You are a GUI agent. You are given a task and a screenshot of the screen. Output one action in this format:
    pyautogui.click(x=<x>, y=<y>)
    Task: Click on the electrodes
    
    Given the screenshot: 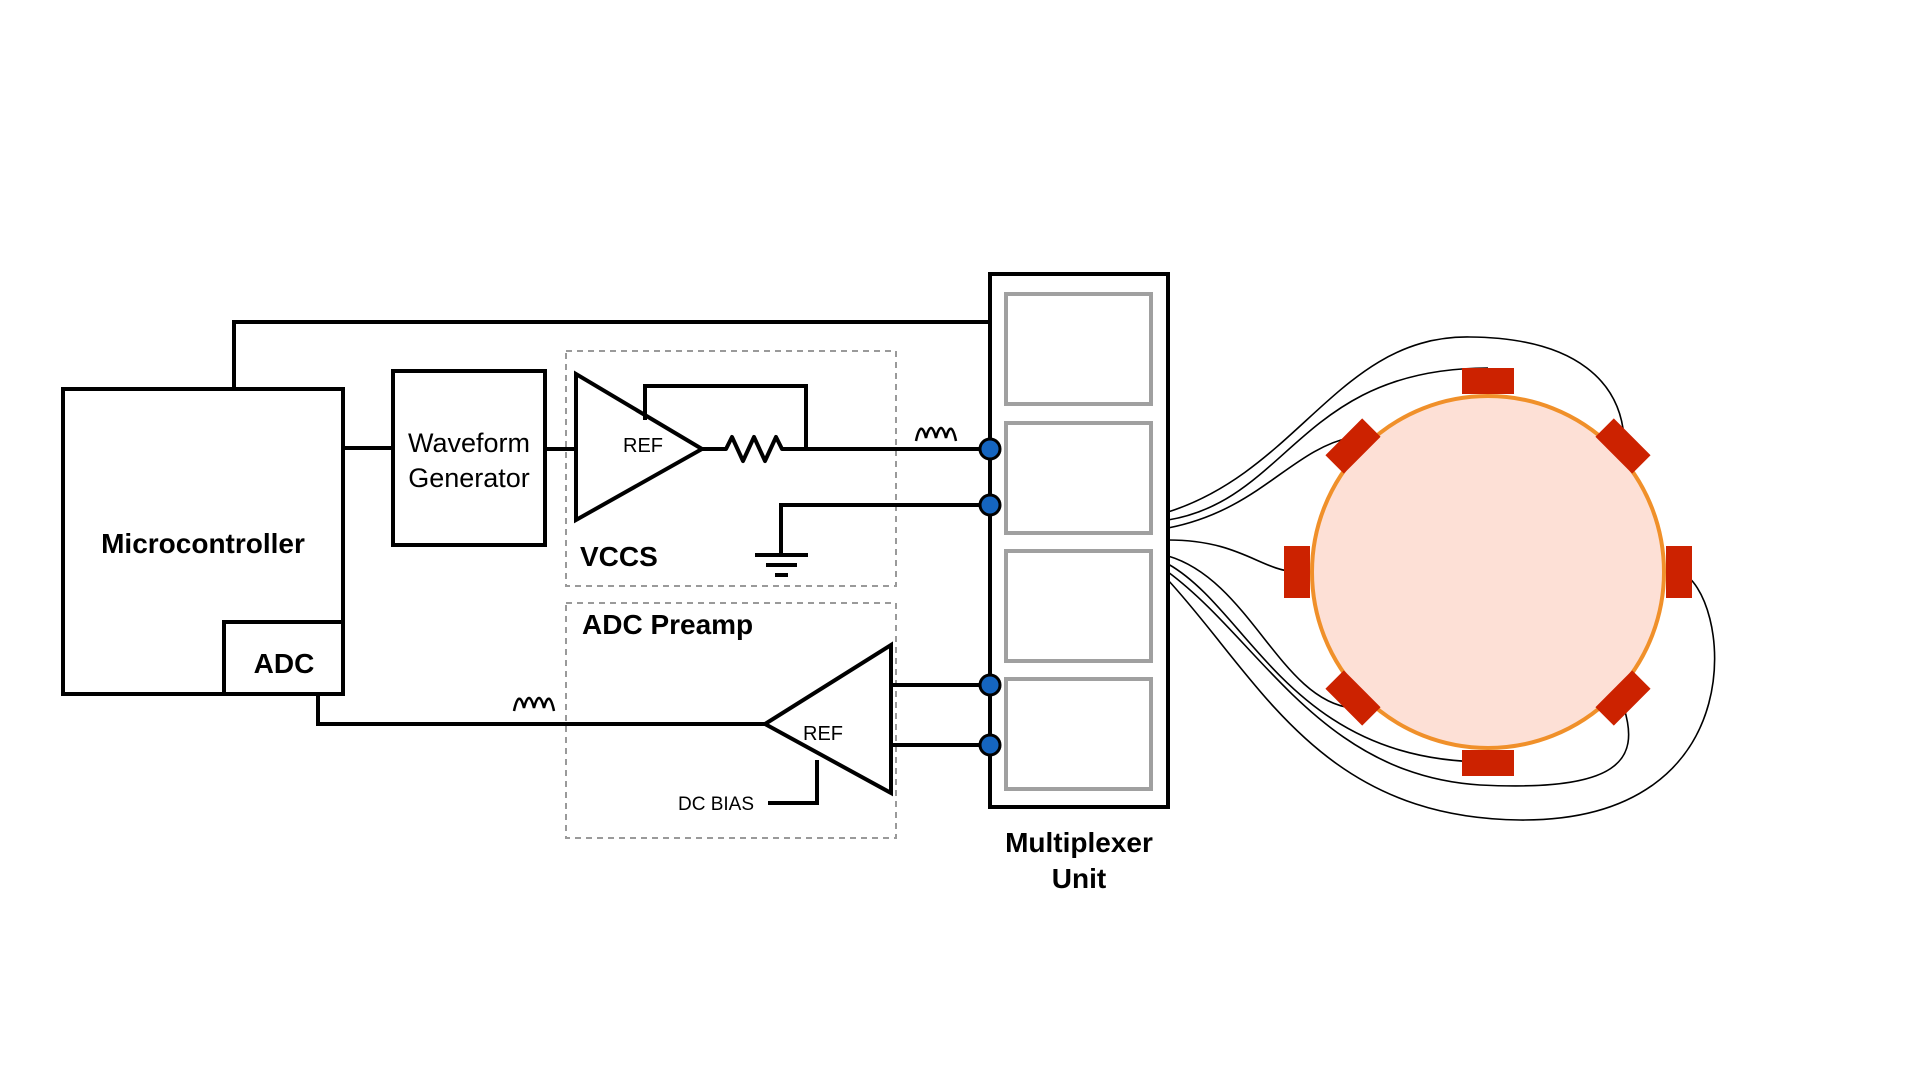 What is the action you would take?
    pyautogui.click(x=1488, y=572)
    